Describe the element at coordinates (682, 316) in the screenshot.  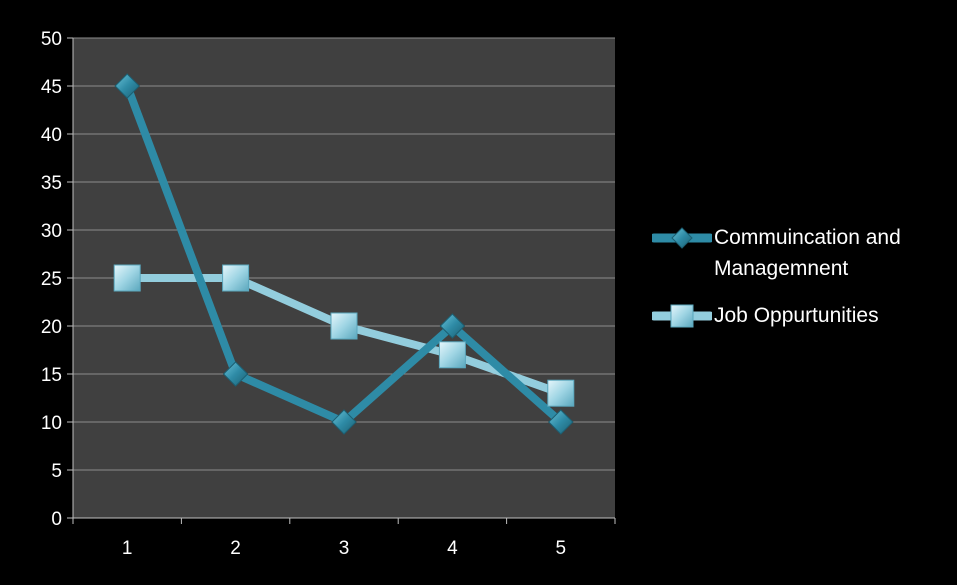
I see `legend-swatch-square-icon` at that location.